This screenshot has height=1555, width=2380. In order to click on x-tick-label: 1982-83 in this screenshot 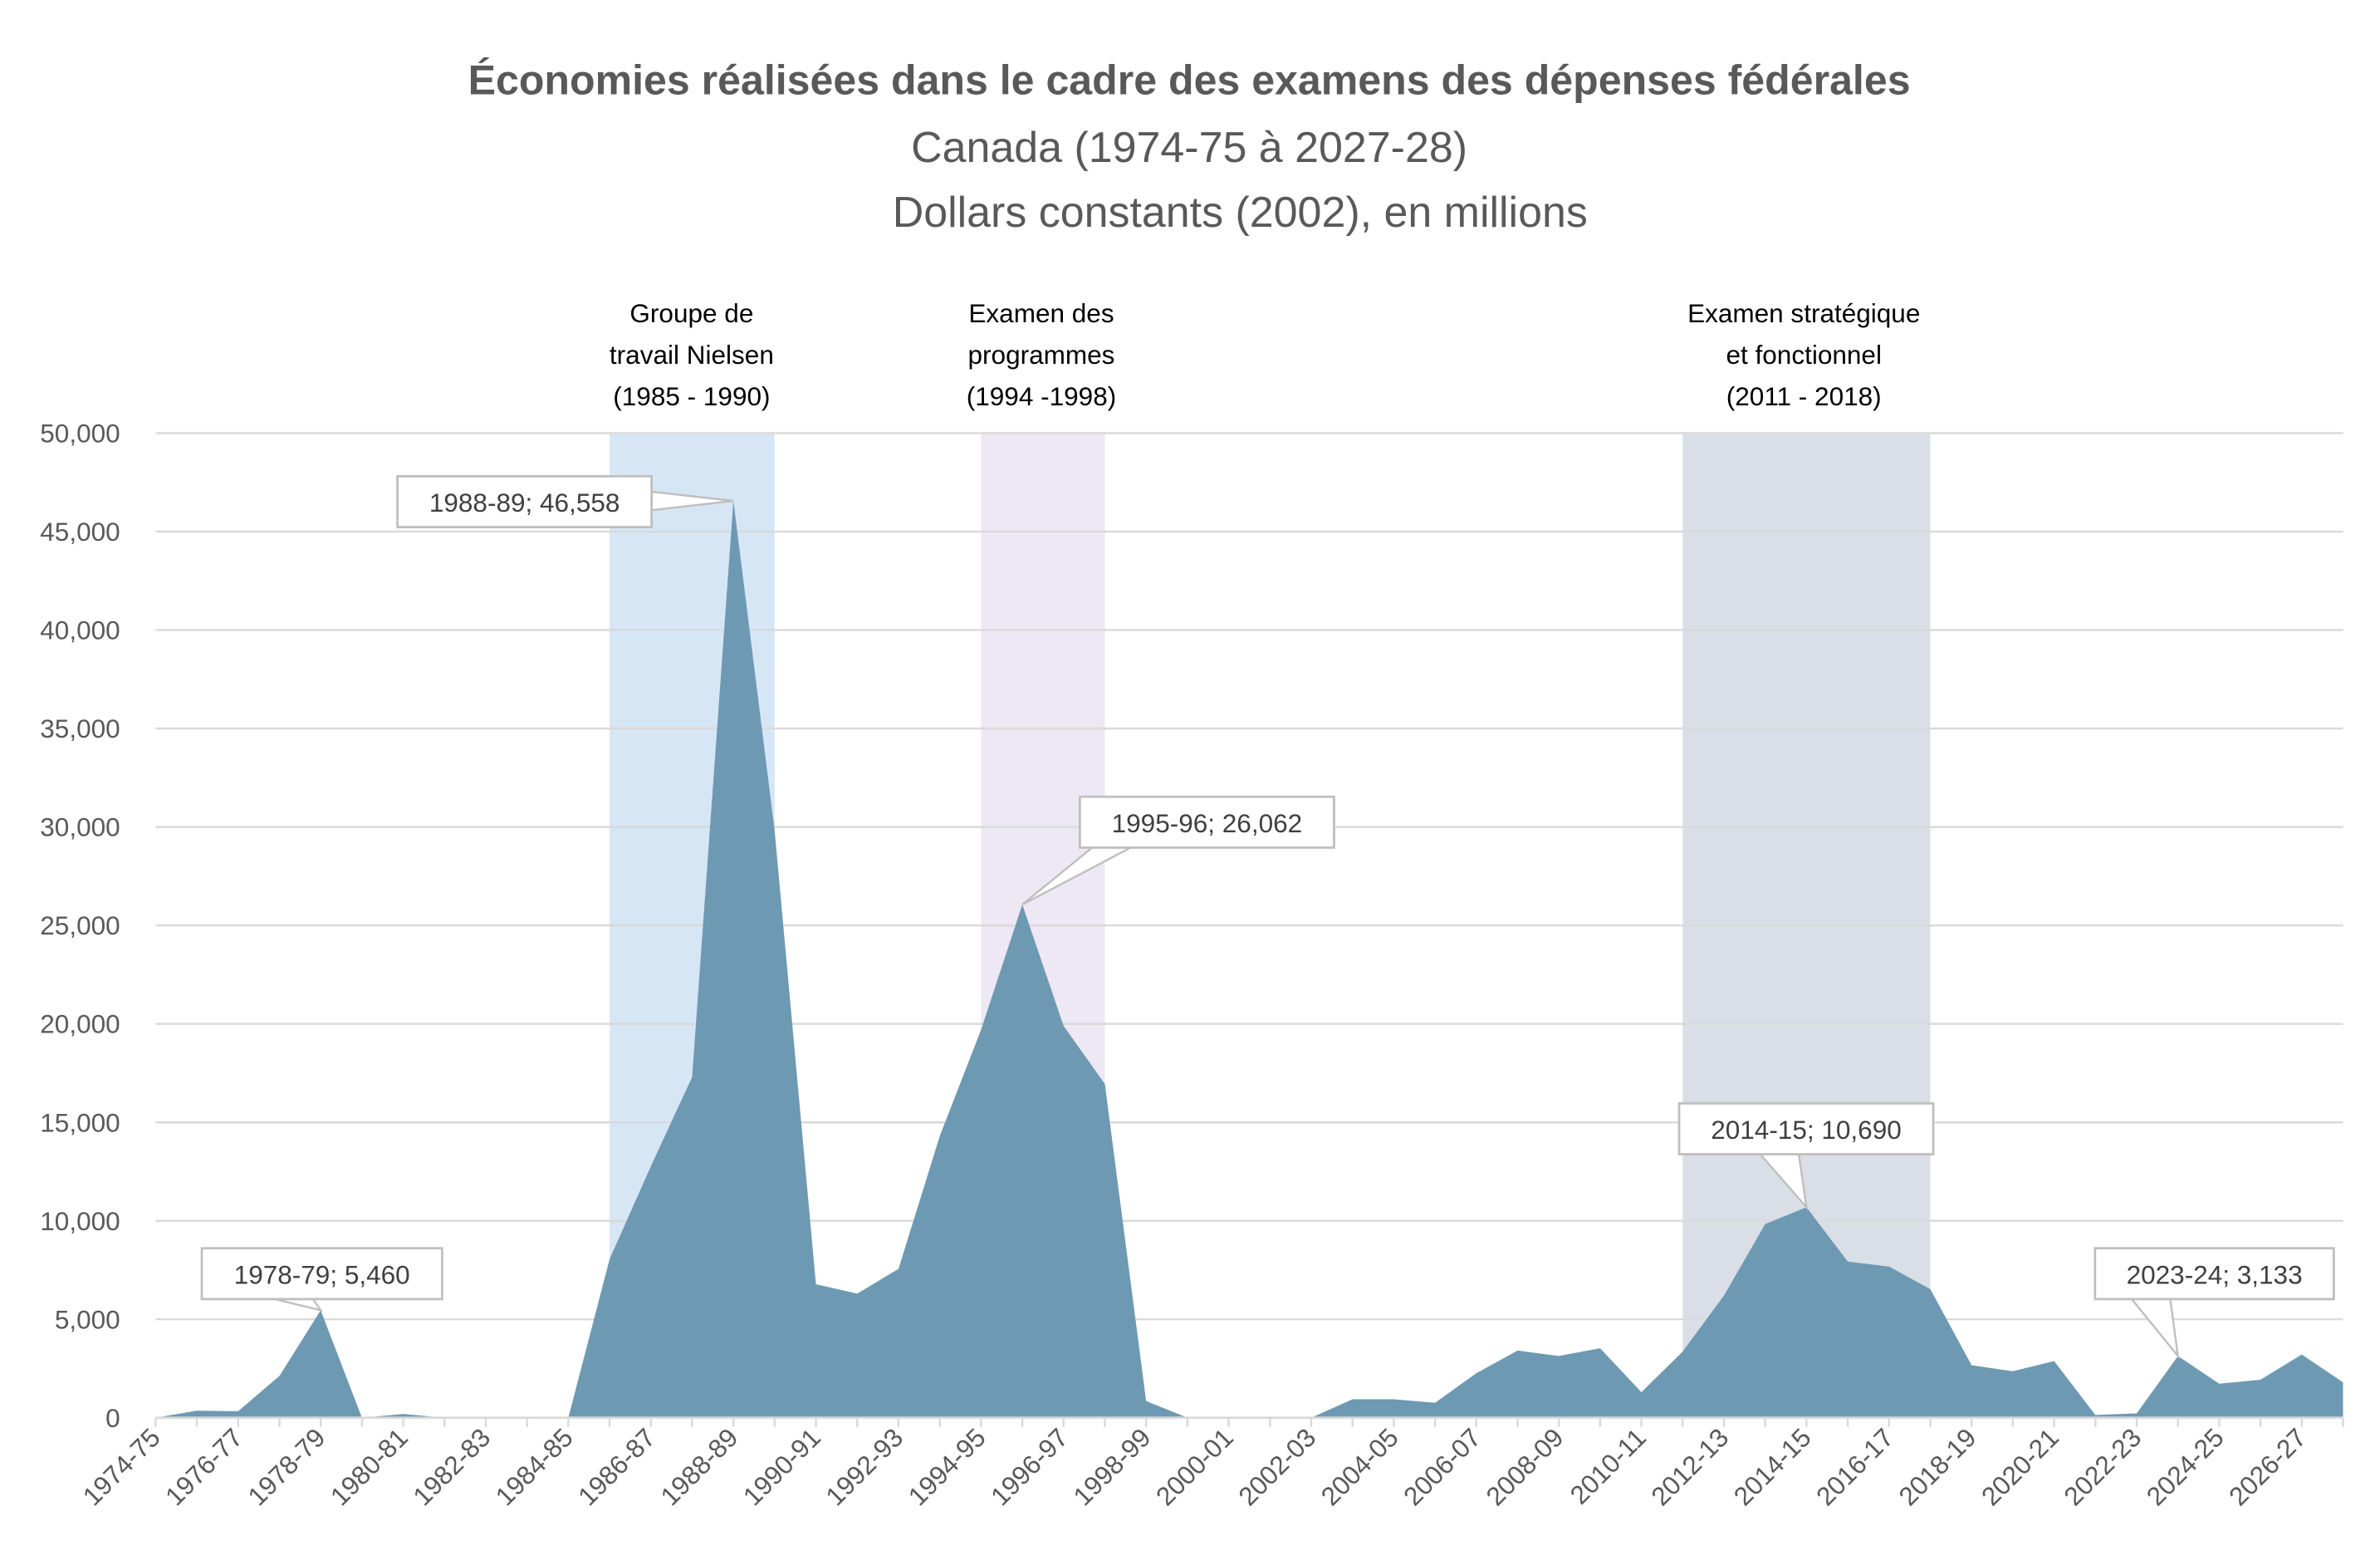, I will do `click(451, 1467)`.